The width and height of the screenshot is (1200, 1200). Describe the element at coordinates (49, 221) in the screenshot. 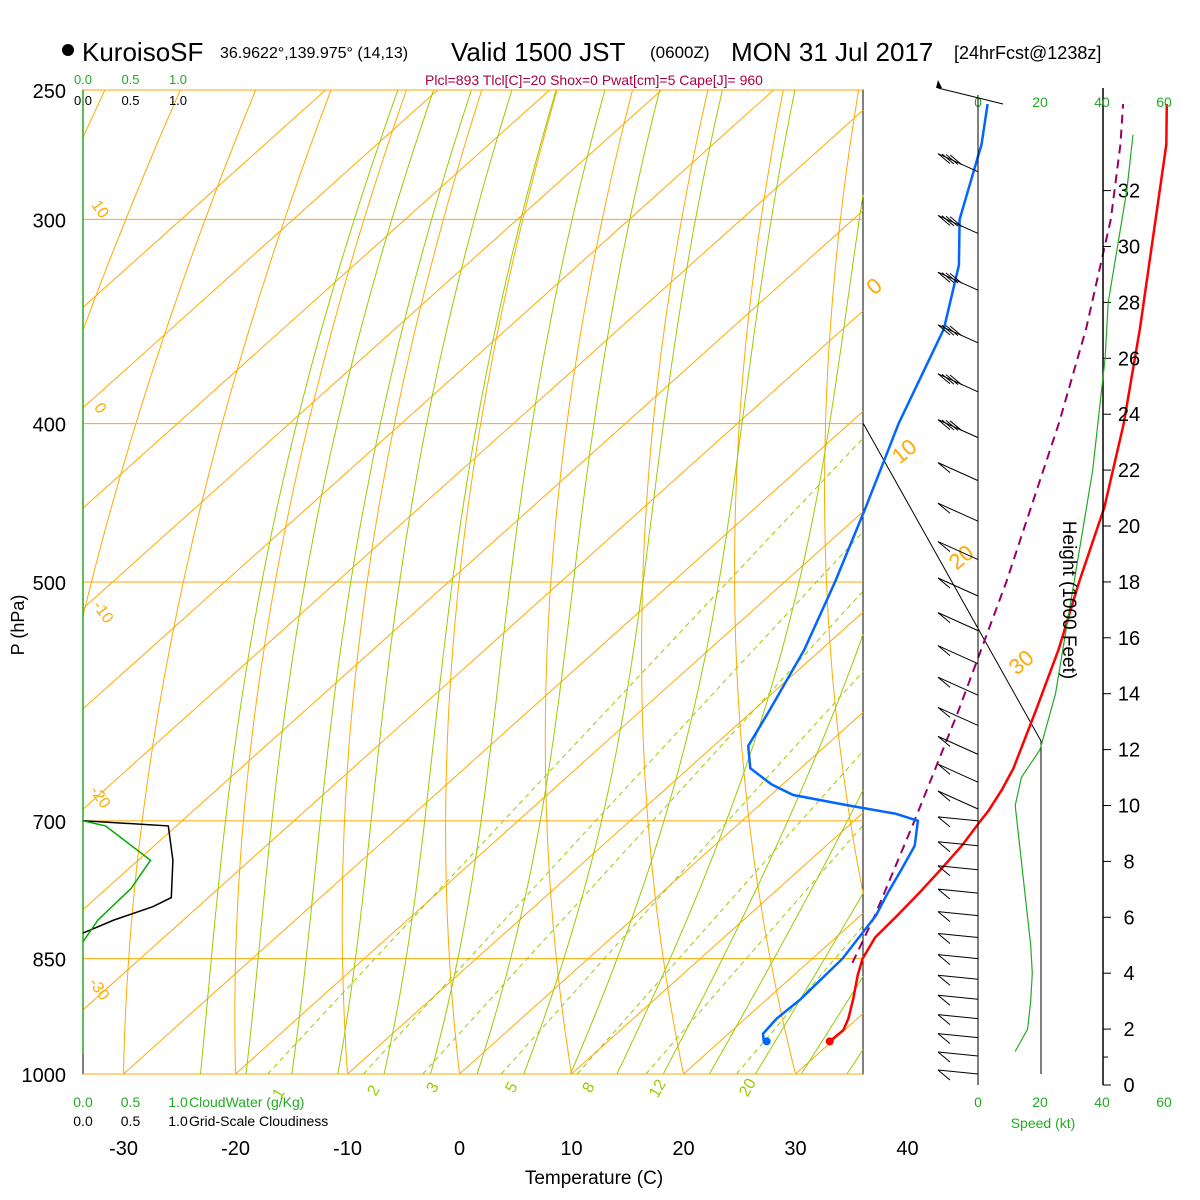

I see `pressure-tick-label: 300` at that location.